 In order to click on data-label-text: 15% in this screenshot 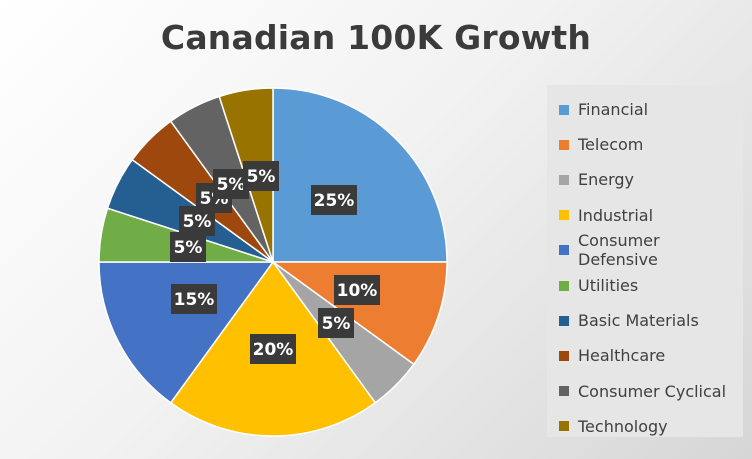, I will do `click(194, 300)`.